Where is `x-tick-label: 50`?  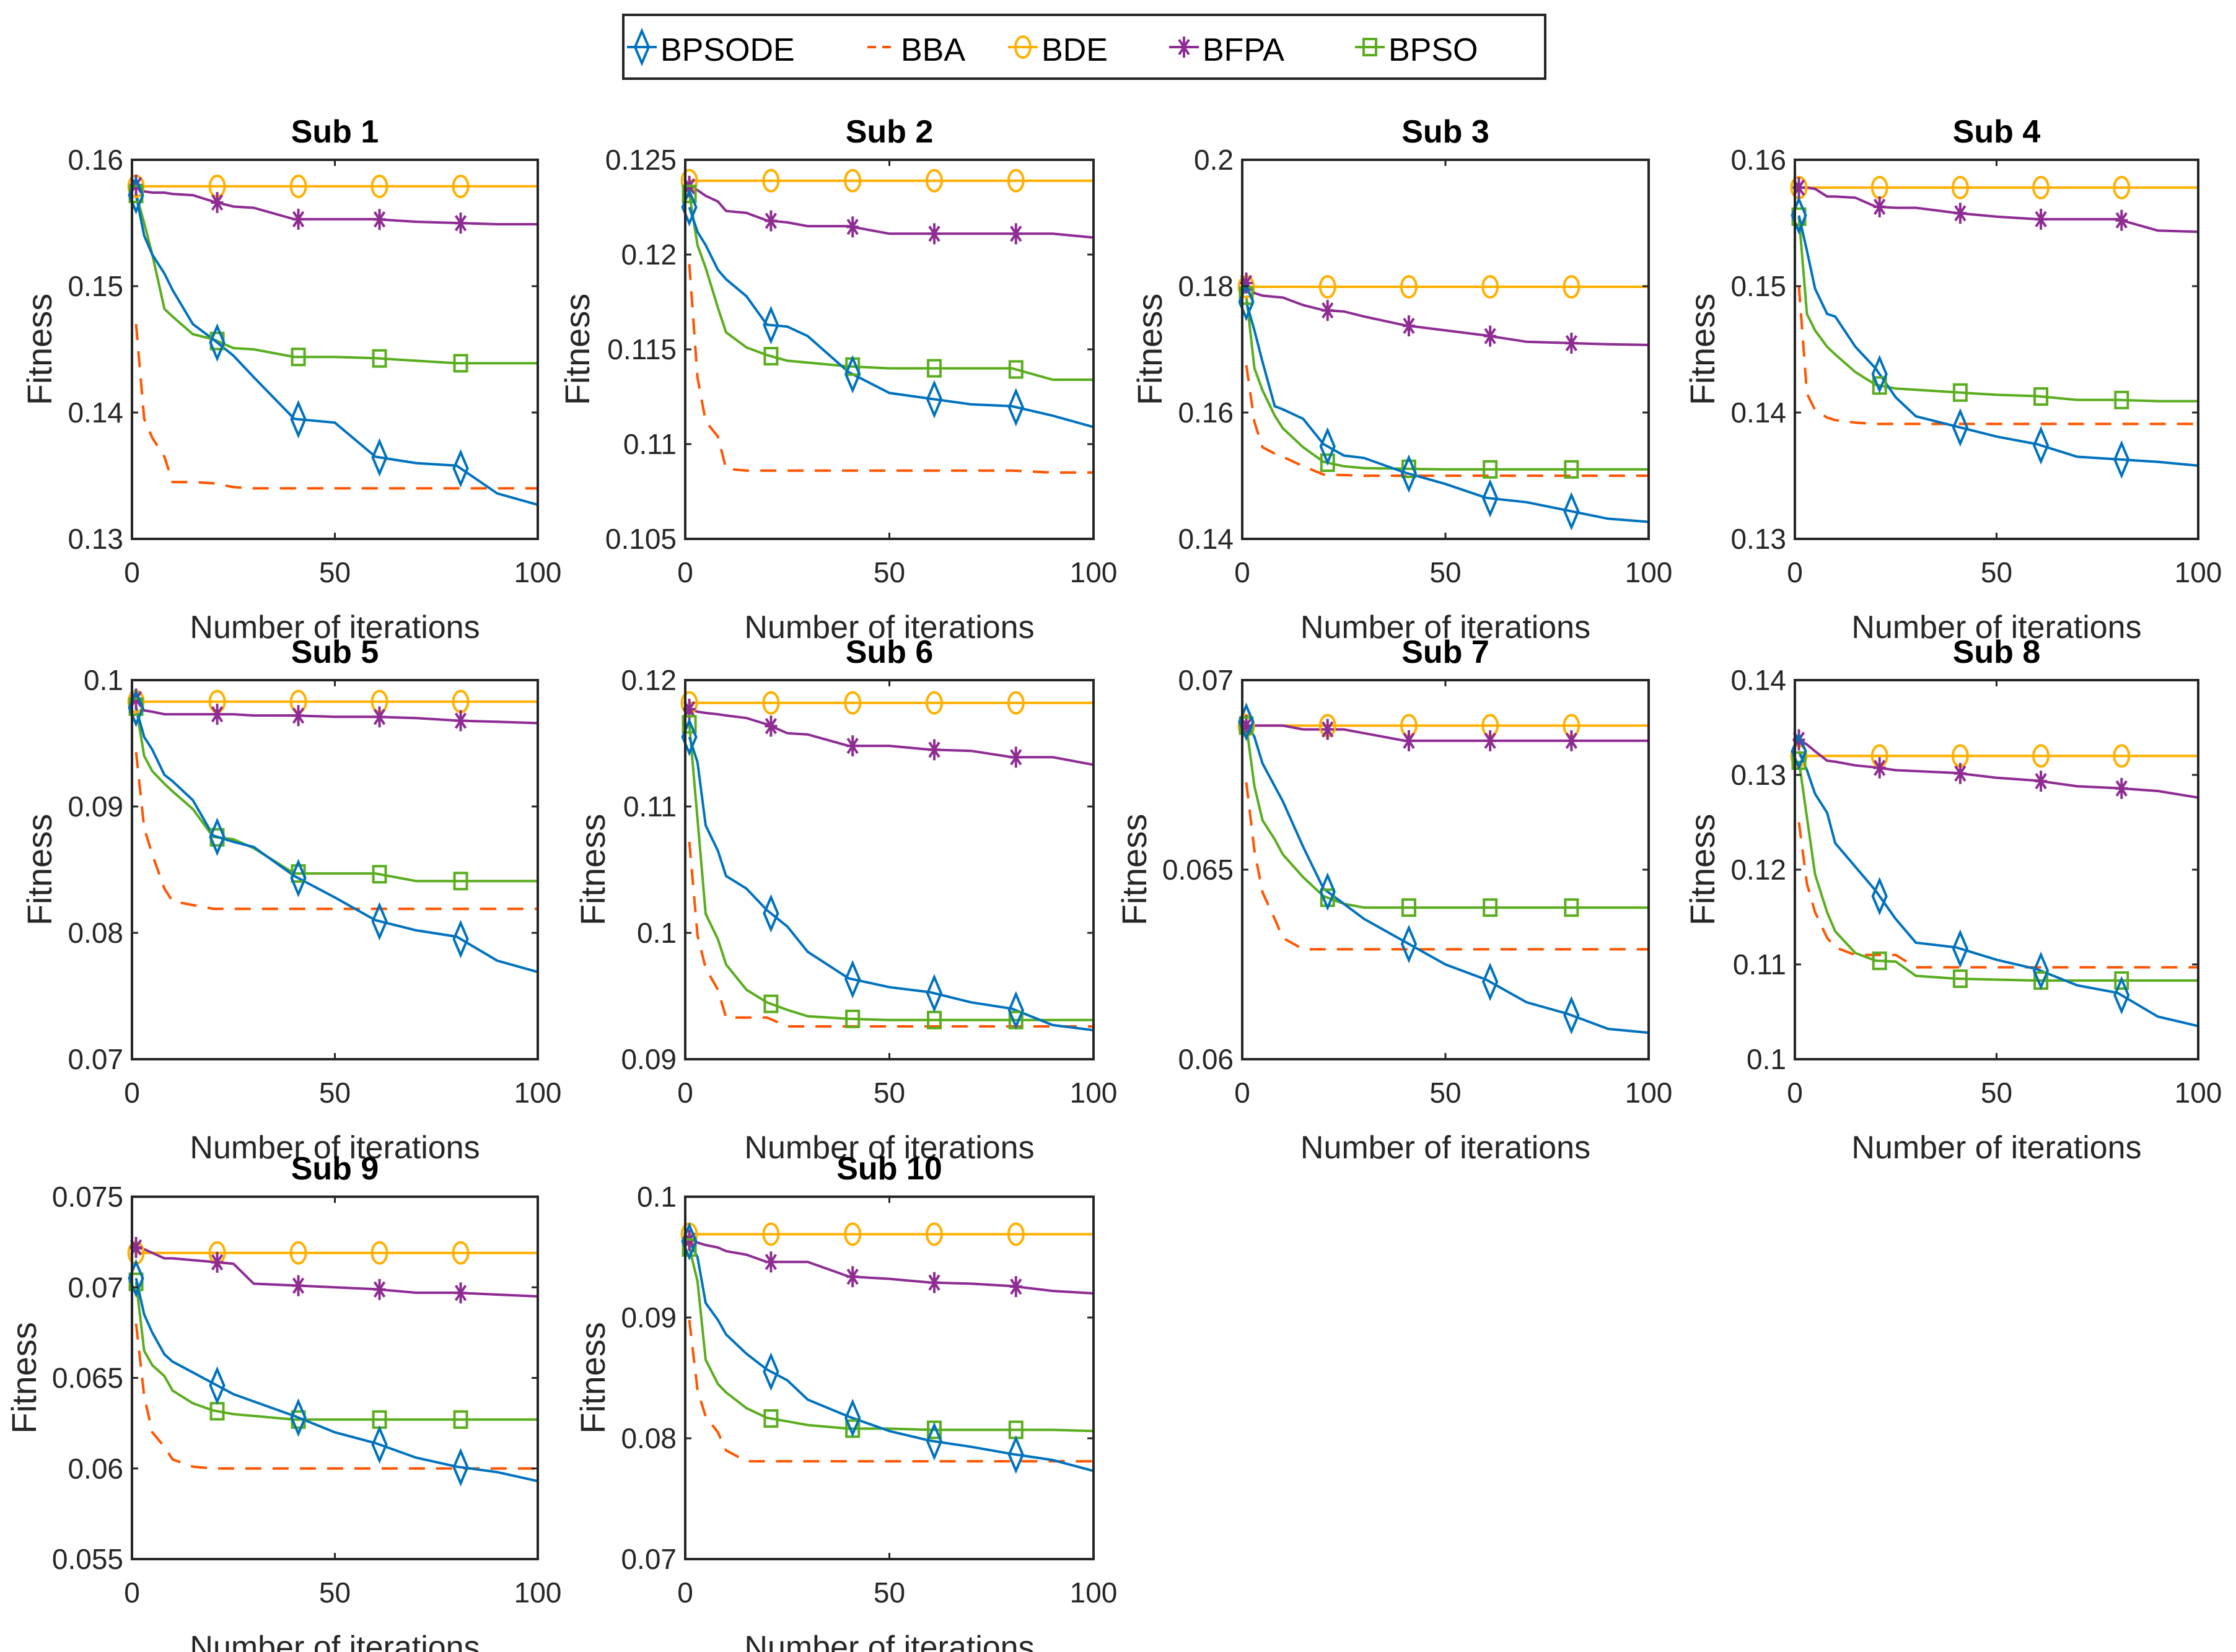
x-tick-label: 50 is located at coordinates (1996, 1093).